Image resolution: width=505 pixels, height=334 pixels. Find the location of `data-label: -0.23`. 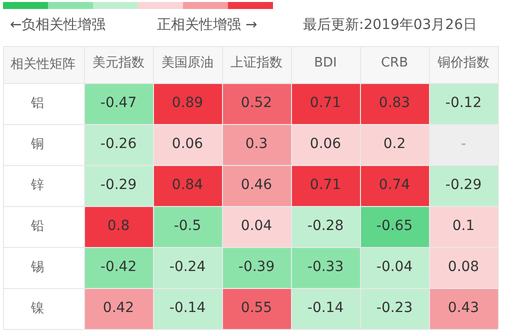

data-label: -0.23 is located at coordinates (394, 308).